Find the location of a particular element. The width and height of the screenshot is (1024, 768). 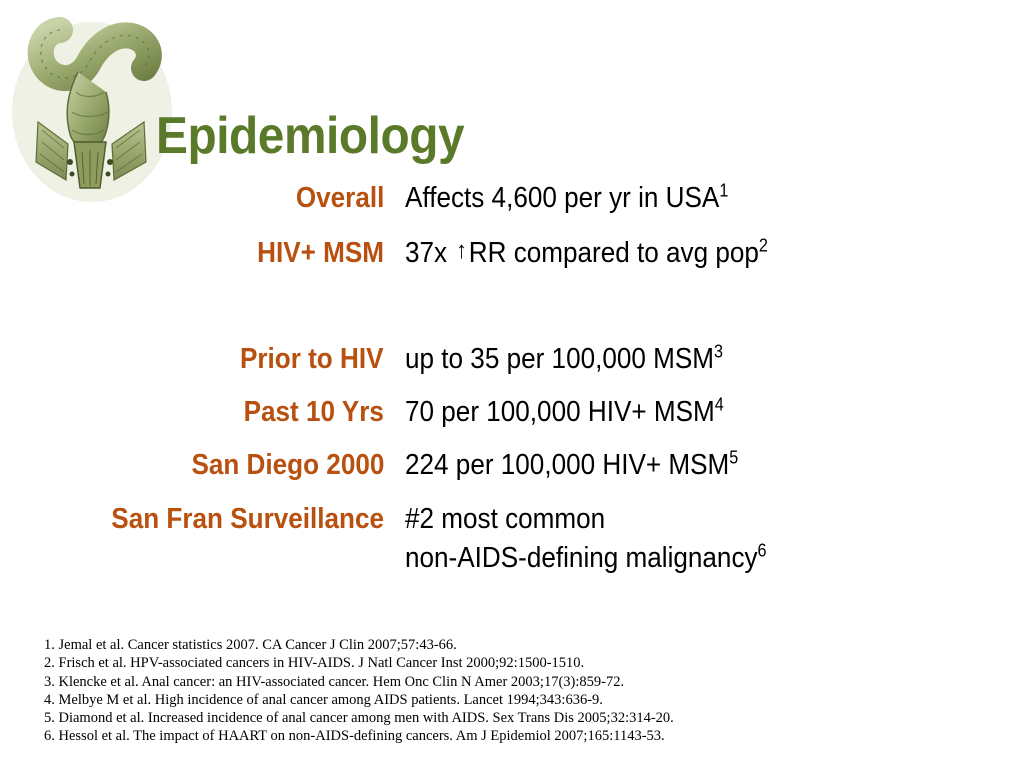

row-label: Overall is located at coordinates (339, 198).